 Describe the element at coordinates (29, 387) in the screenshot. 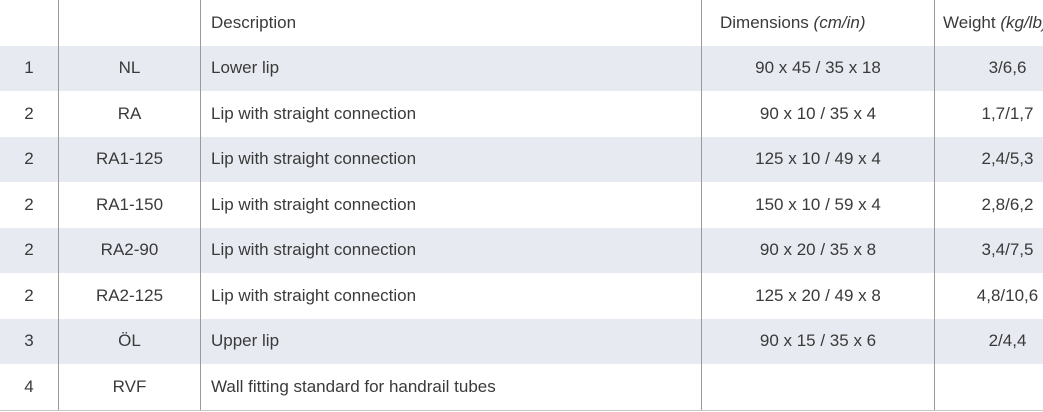

I see `table-cell: 4` at that location.